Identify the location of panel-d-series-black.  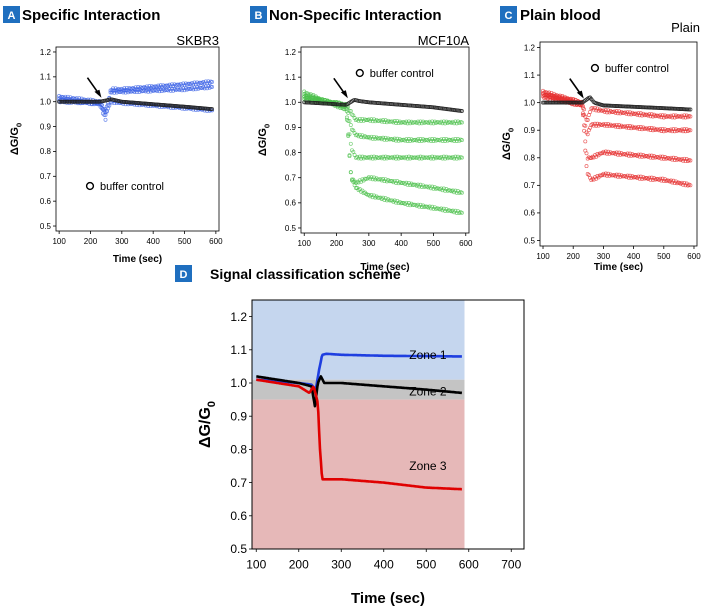
(359, 391).